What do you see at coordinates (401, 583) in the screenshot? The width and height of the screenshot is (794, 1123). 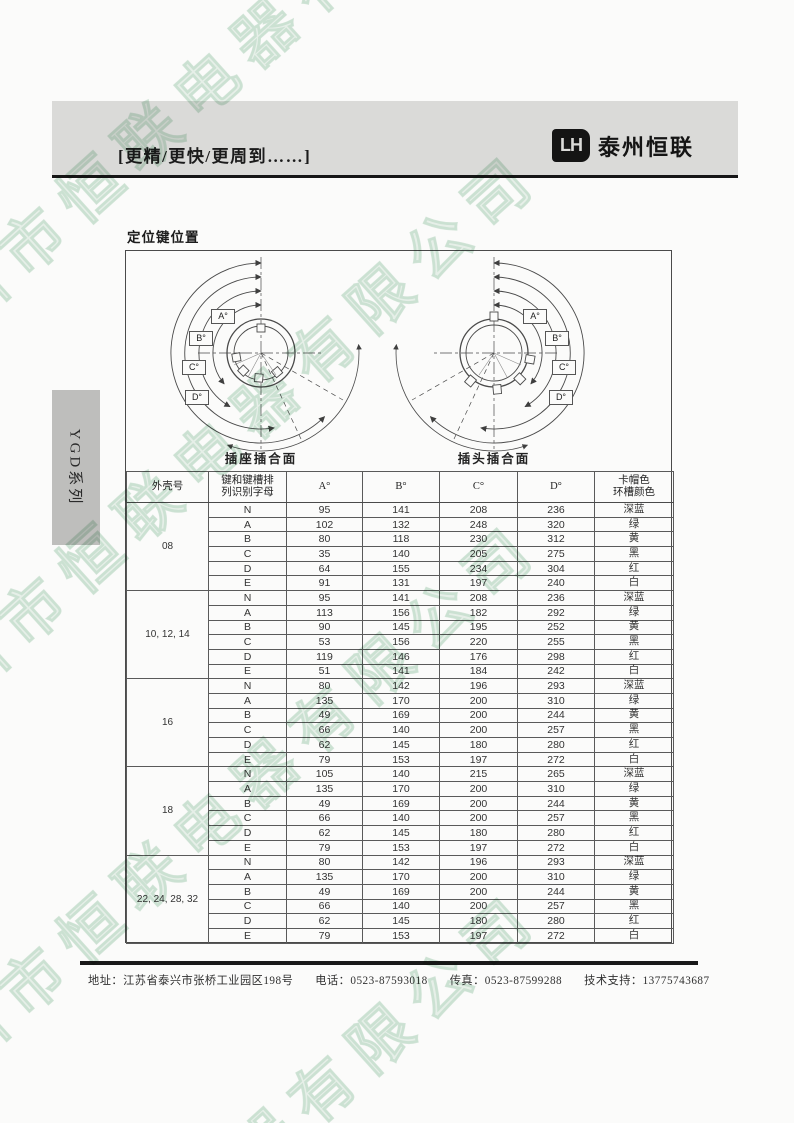 I see `angle-value-cell: 131` at bounding box center [401, 583].